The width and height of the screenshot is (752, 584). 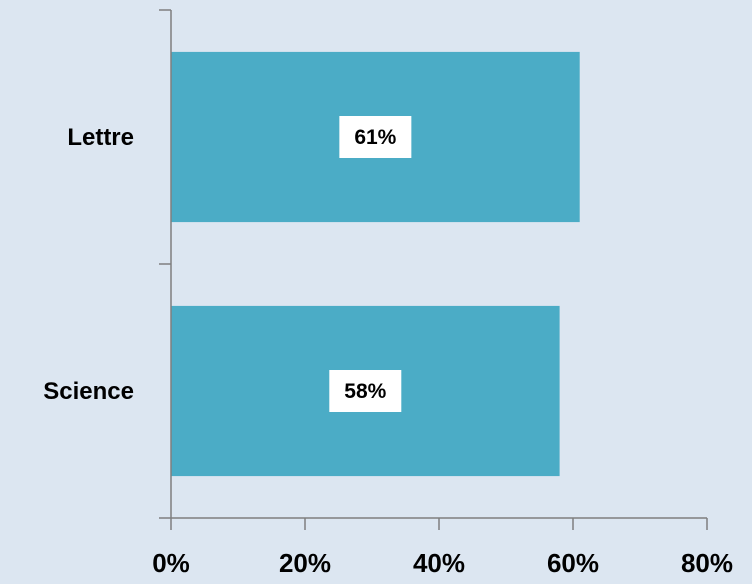 I want to click on x-tick-label: 60%, so click(x=573, y=563).